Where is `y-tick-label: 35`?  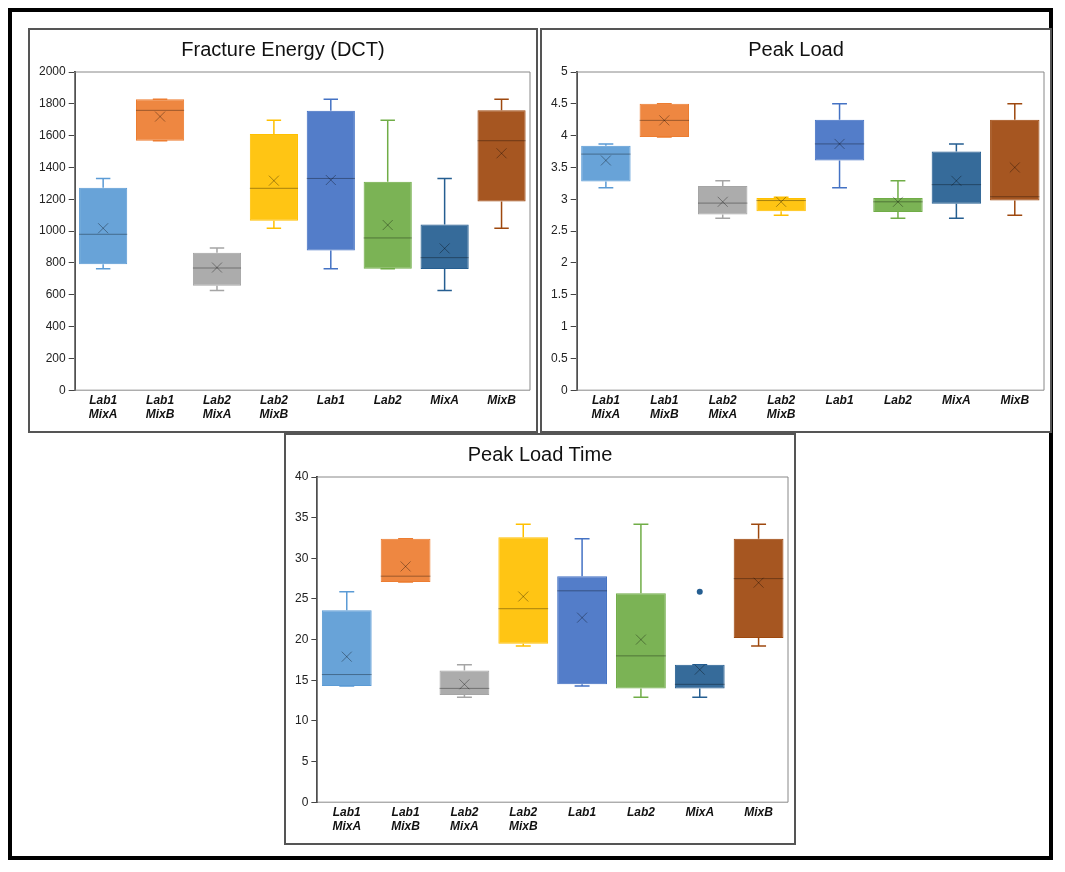 y-tick-label: 35 is located at coordinates (301, 516).